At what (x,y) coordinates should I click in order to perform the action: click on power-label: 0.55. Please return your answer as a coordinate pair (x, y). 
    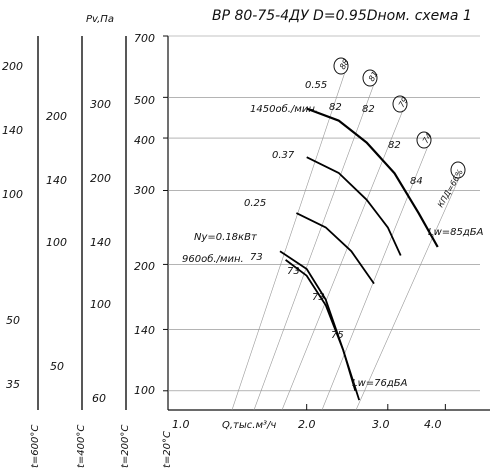
    Looking at the image, I should click on (316, 85).